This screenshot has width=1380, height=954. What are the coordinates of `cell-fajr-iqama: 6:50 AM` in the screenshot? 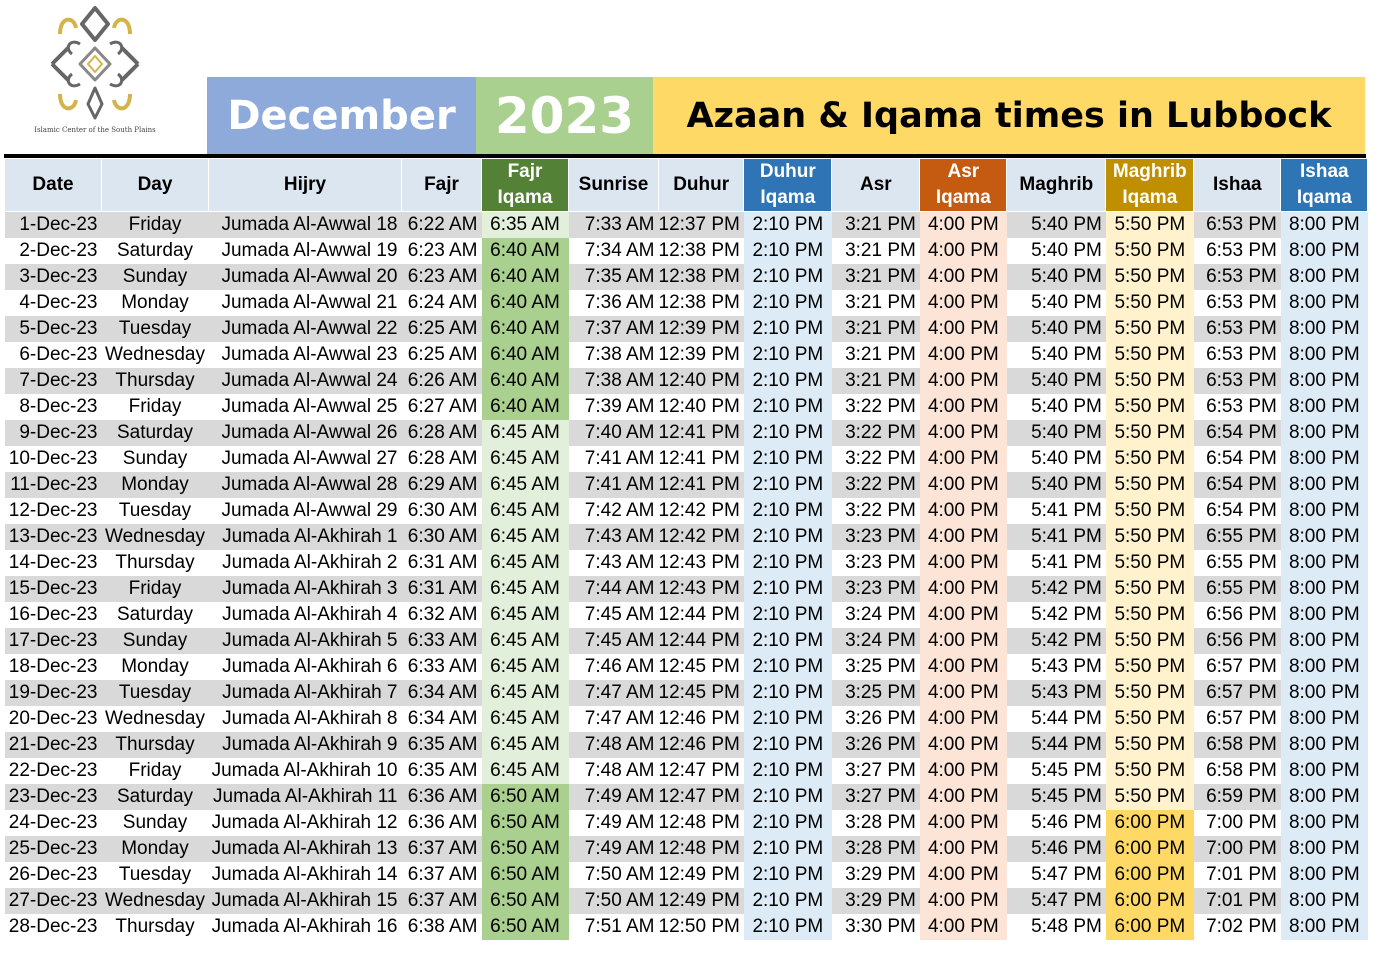 It's located at (525, 797).